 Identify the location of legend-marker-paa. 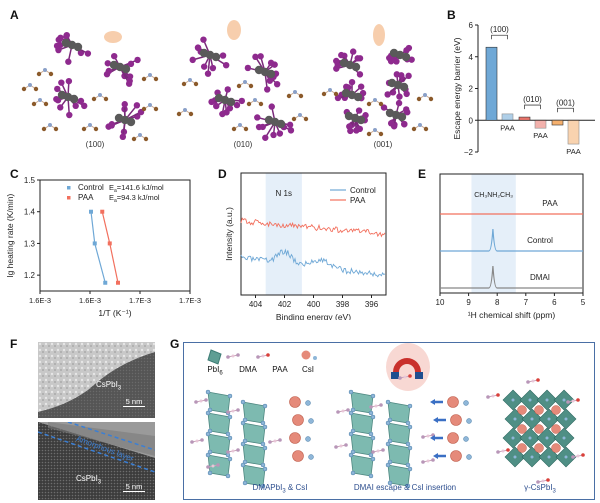
(69, 198).